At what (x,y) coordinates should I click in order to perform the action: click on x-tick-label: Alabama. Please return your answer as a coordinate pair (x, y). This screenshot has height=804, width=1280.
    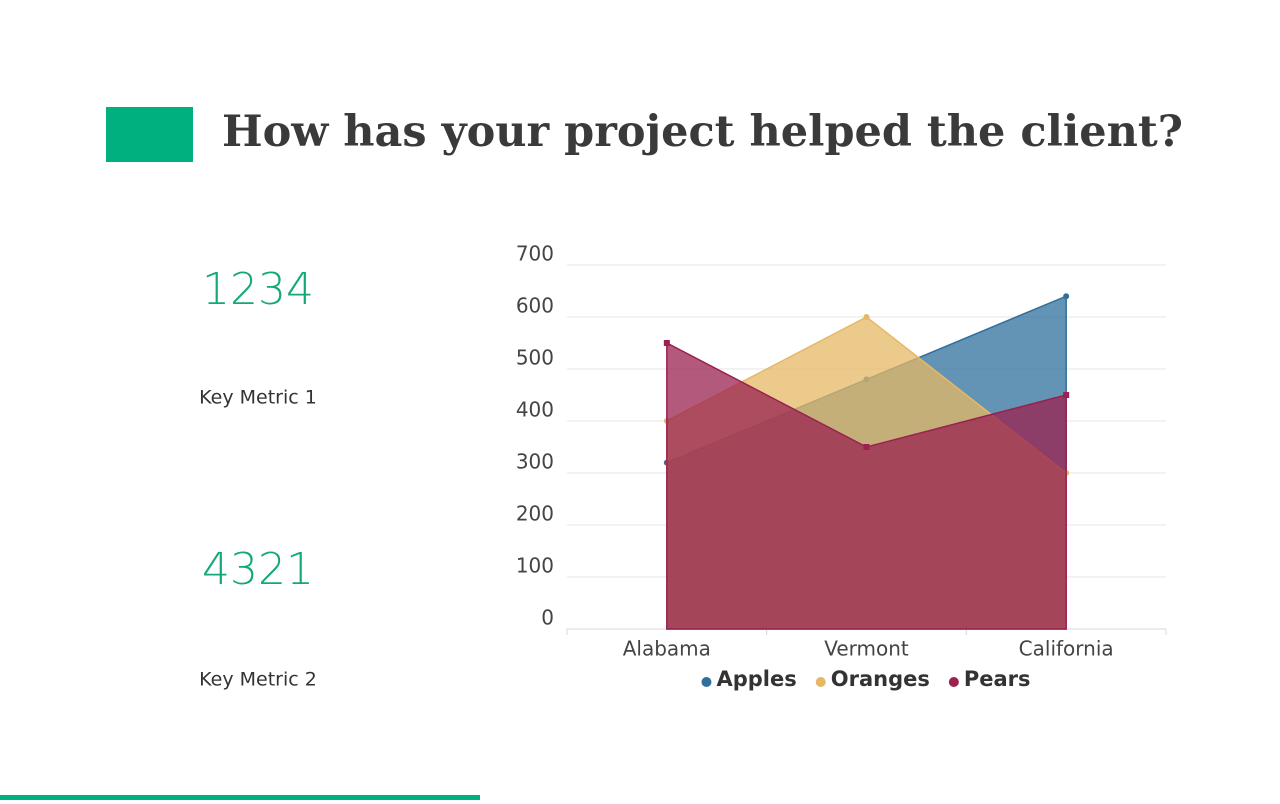
    Looking at the image, I should click on (667, 649).